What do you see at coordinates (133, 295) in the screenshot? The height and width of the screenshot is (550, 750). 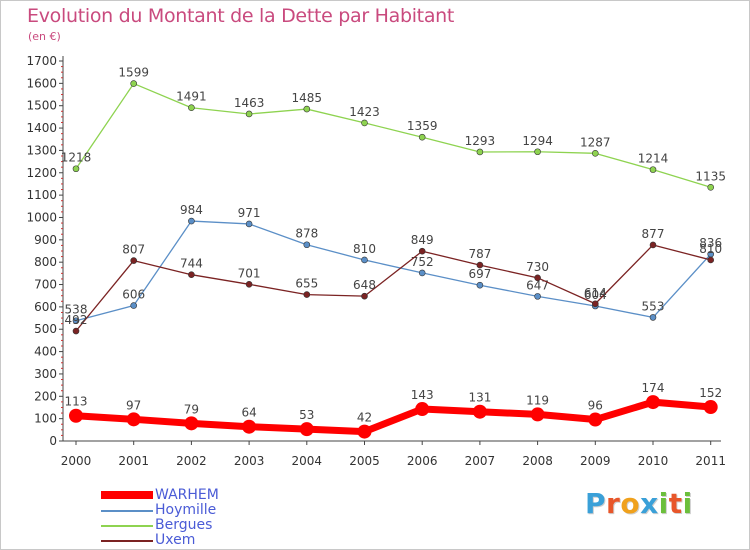 I see `data-label-hoymille: 606` at bounding box center [133, 295].